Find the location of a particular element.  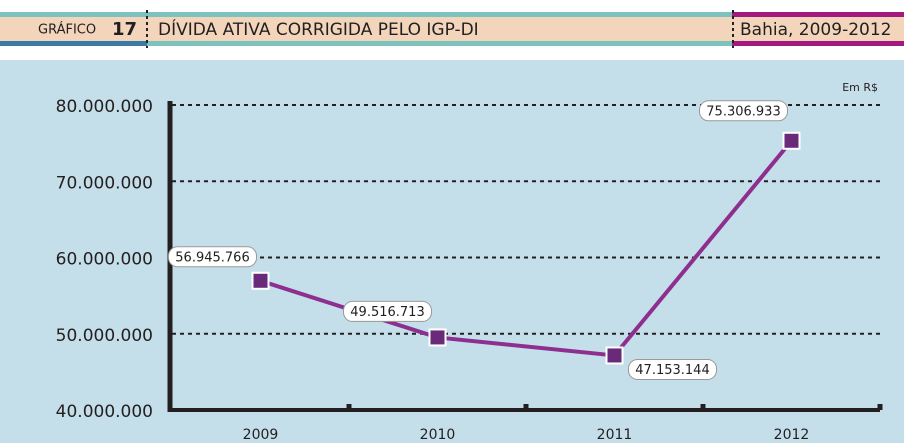

figure-label: GRÁFICO is located at coordinates (67, 30).